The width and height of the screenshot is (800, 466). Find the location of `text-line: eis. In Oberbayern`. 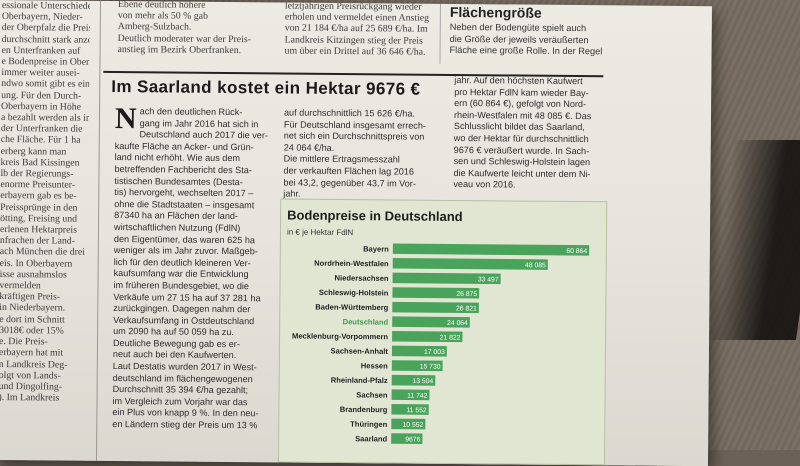

text-line: eis. In Oberbayern is located at coordinates (36, 263).